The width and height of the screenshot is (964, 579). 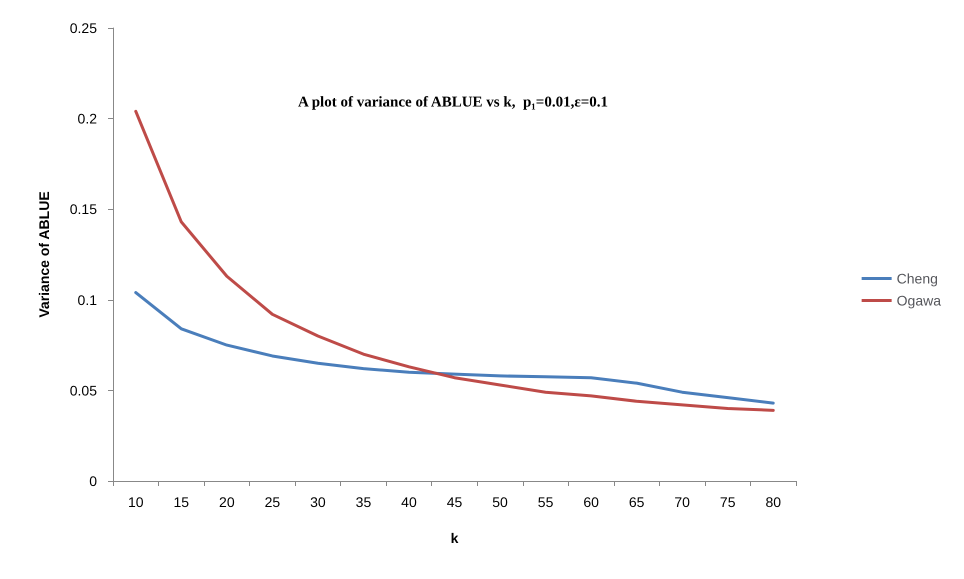 What do you see at coordinates (454, 348) in the screenshot?
I see `line-series` at bounding box center [454, 348].